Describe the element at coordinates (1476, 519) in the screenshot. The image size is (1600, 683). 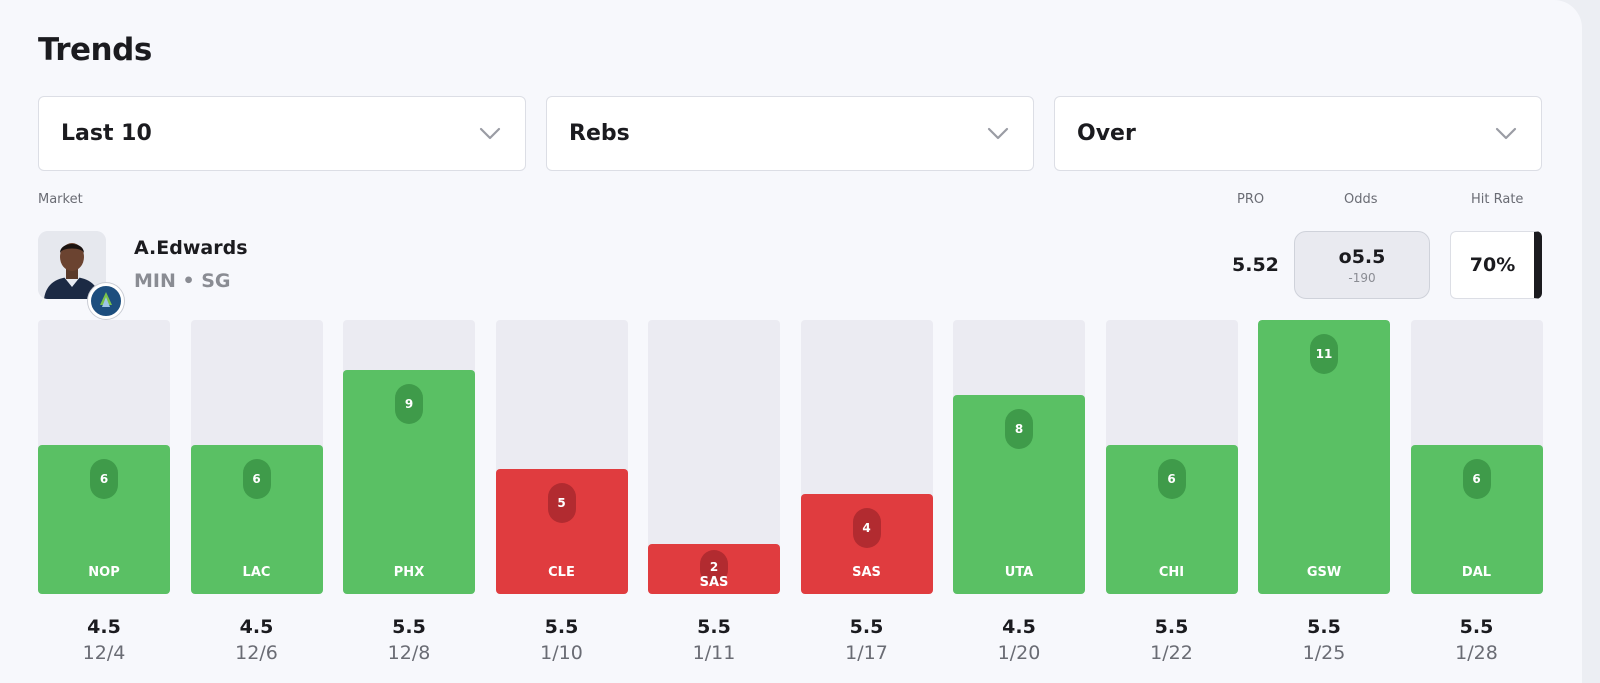
I see `game-bar: 6 DAL` at that location.